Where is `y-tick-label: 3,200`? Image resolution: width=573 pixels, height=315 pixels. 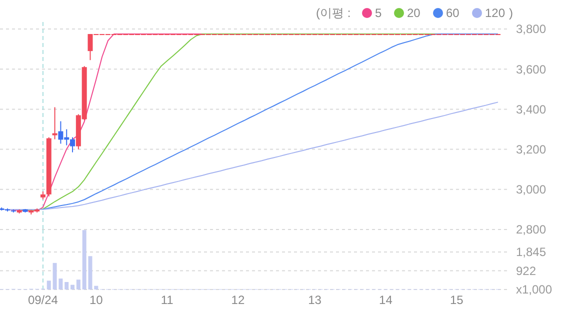
y-tick-label: 3,200 is located at coordinates (531, 149).